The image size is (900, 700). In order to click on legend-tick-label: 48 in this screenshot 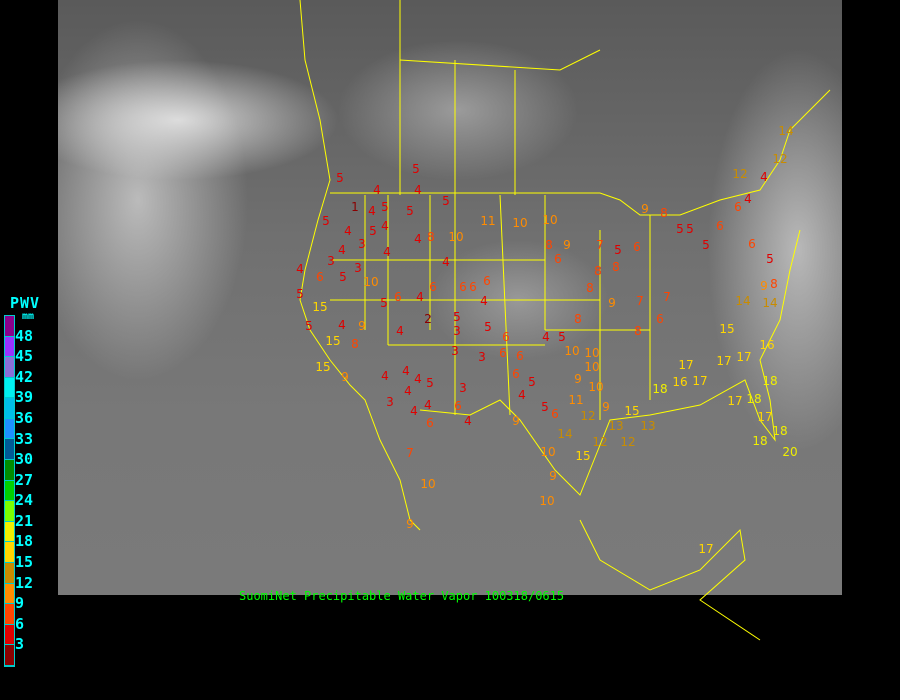, I will do `click(24, 335)`.